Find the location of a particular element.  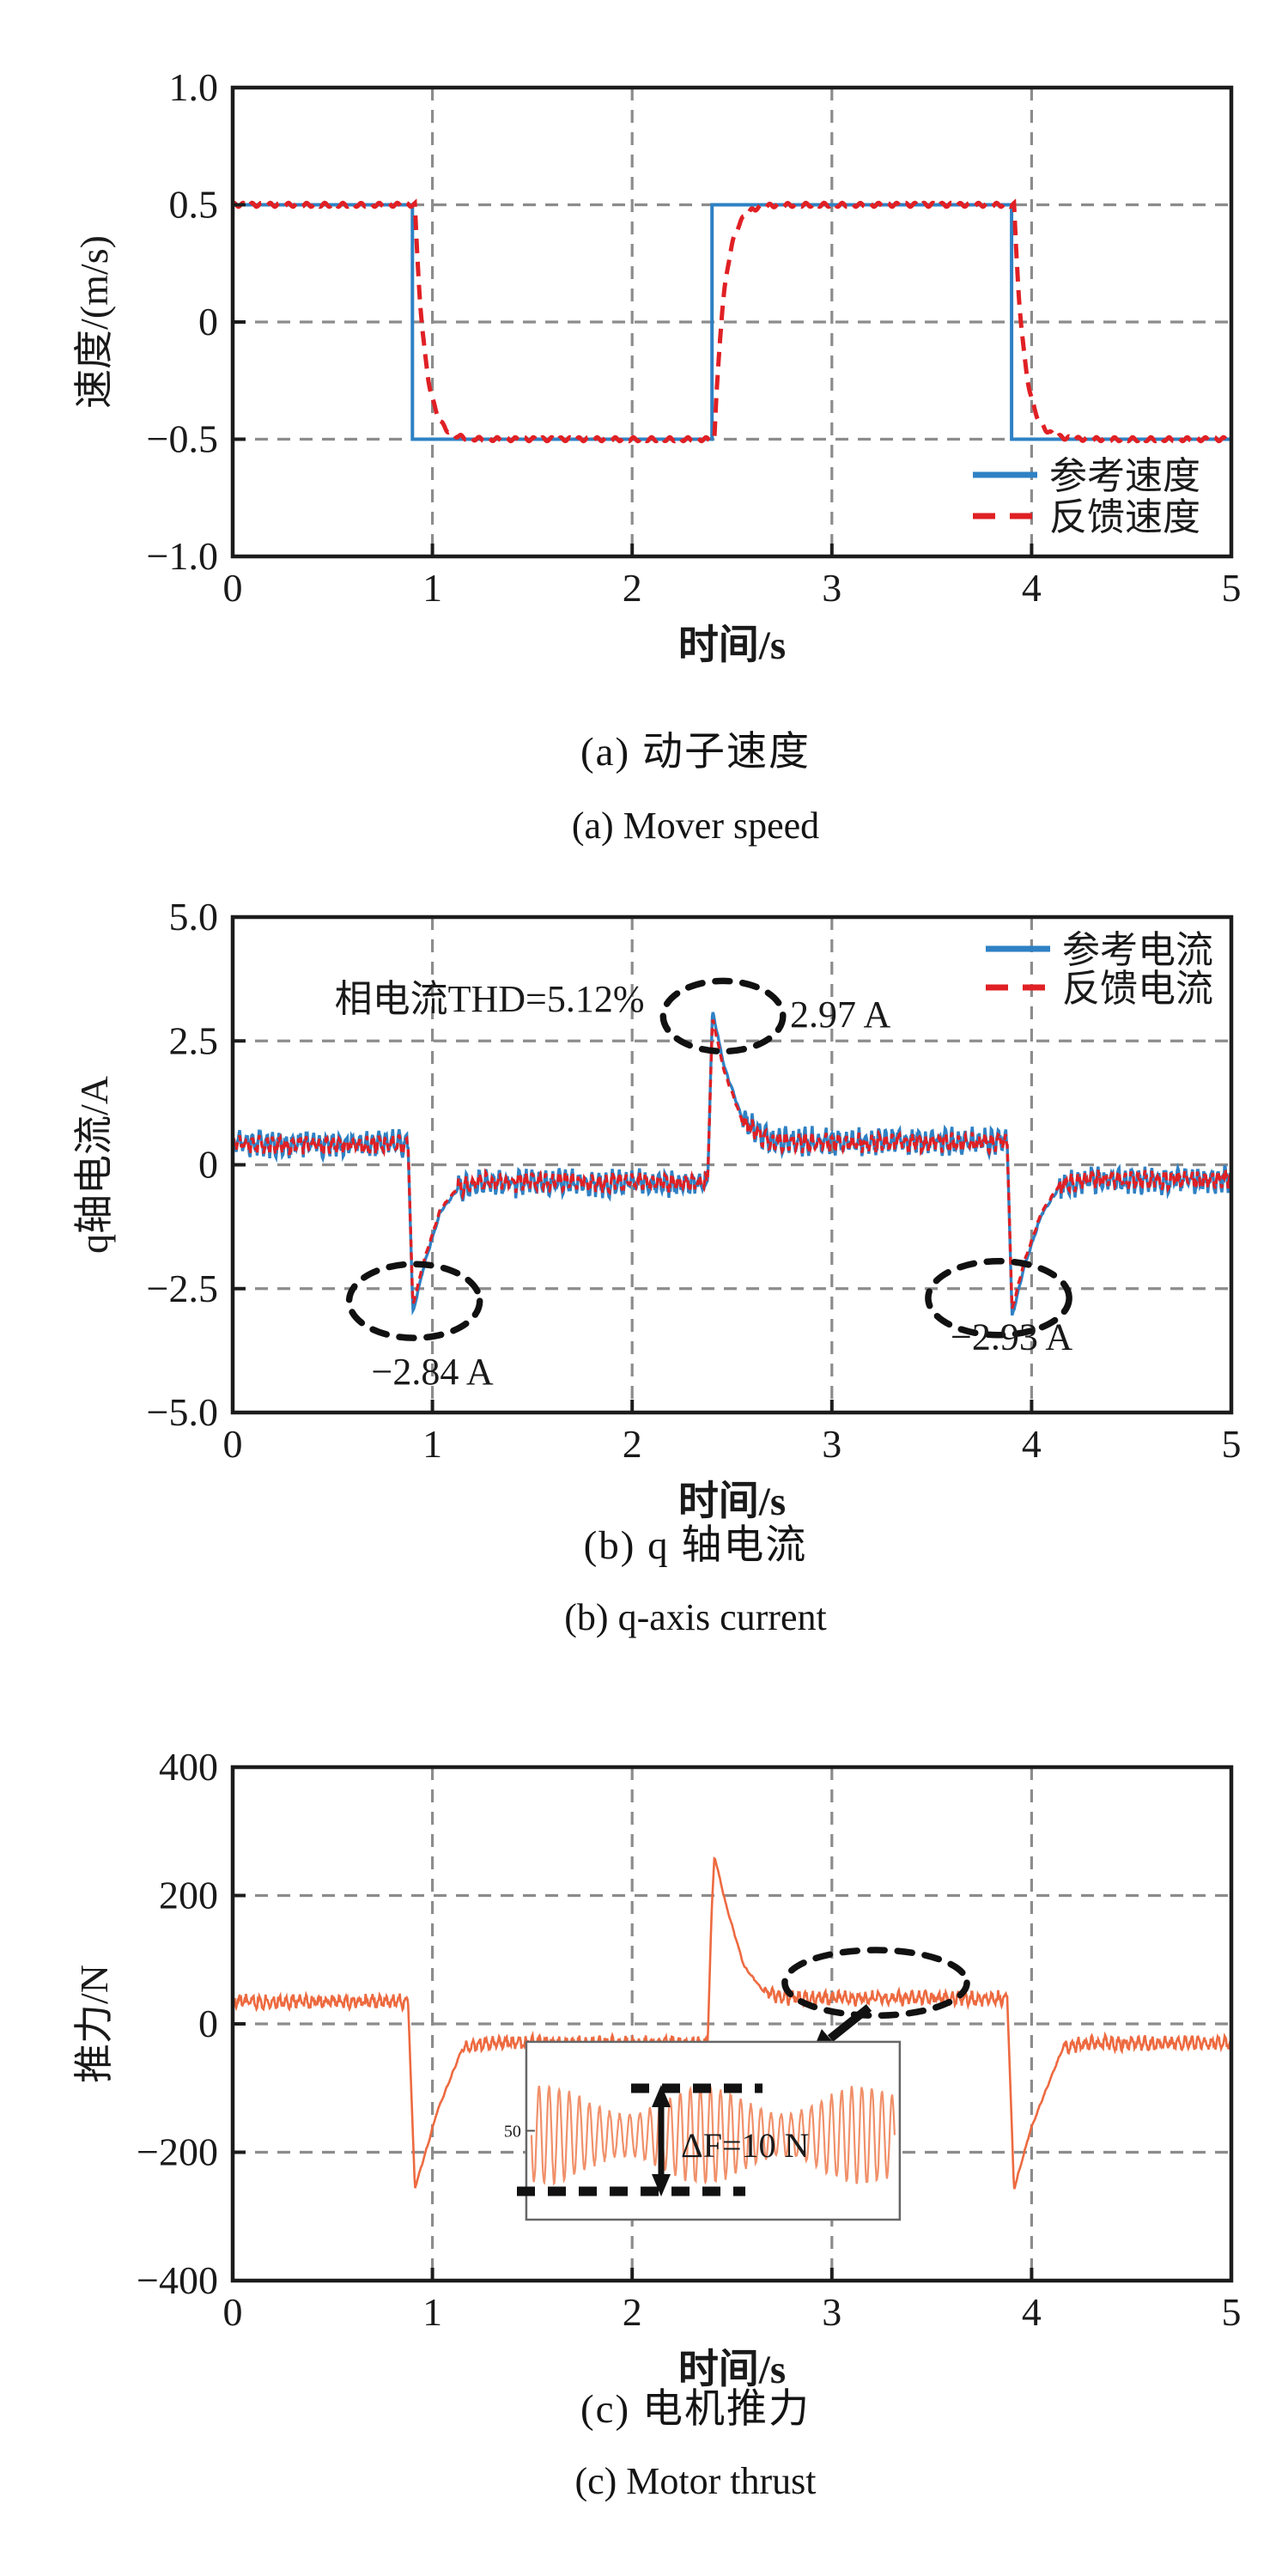

y-axis-label: 速度/(m/s) is located at coordinates (94, 322).